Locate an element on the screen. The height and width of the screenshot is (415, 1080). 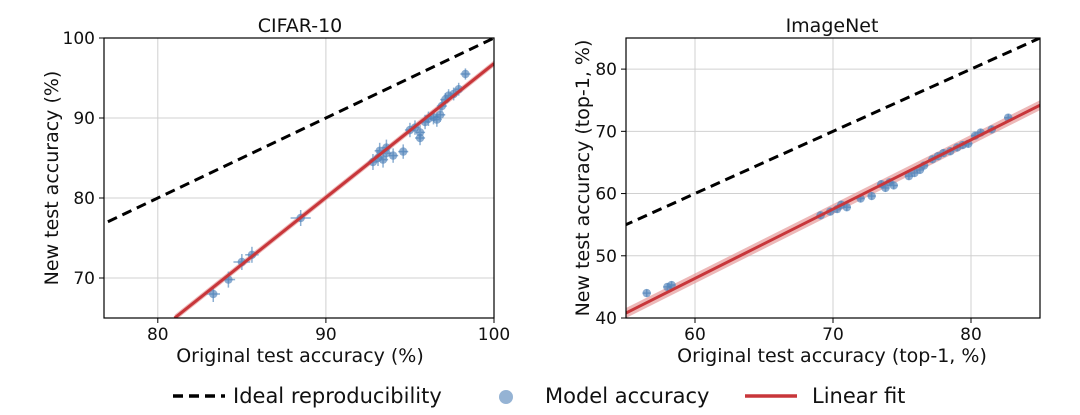
legend-fit-label: Linear fit is located at coordinates (858, 396).